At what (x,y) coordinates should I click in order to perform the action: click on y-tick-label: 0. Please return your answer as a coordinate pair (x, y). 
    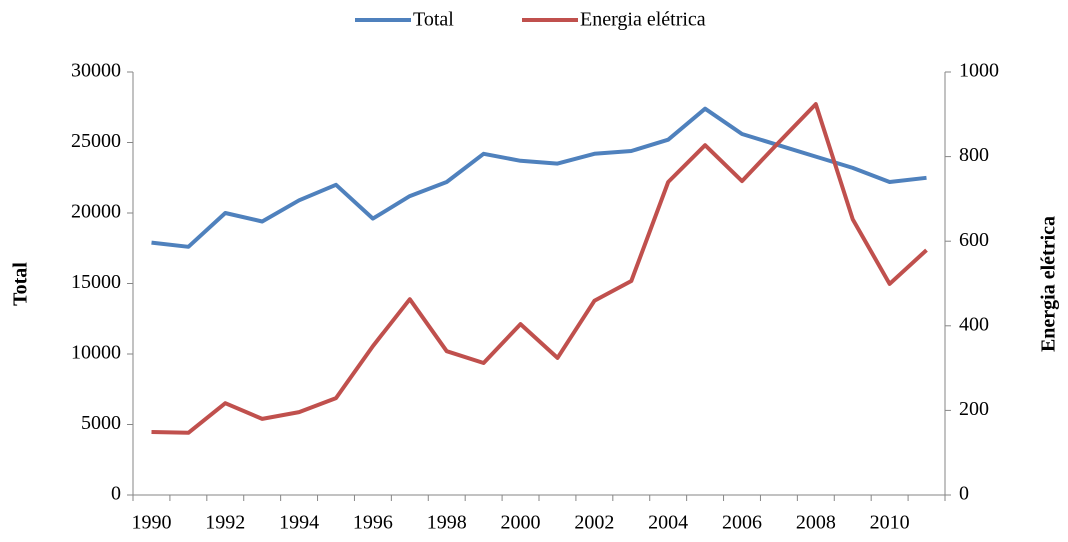
    Looking at the image, I should click on (116, 494).